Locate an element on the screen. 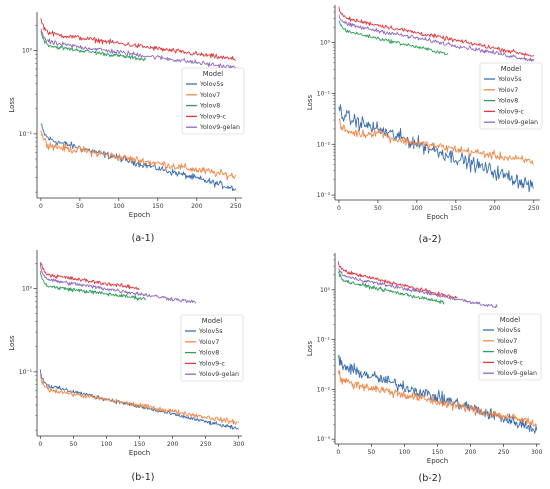 The height and width of the screenshot is (489, 550). panel-caption: (b-2) is located at coordinates (430, 478).